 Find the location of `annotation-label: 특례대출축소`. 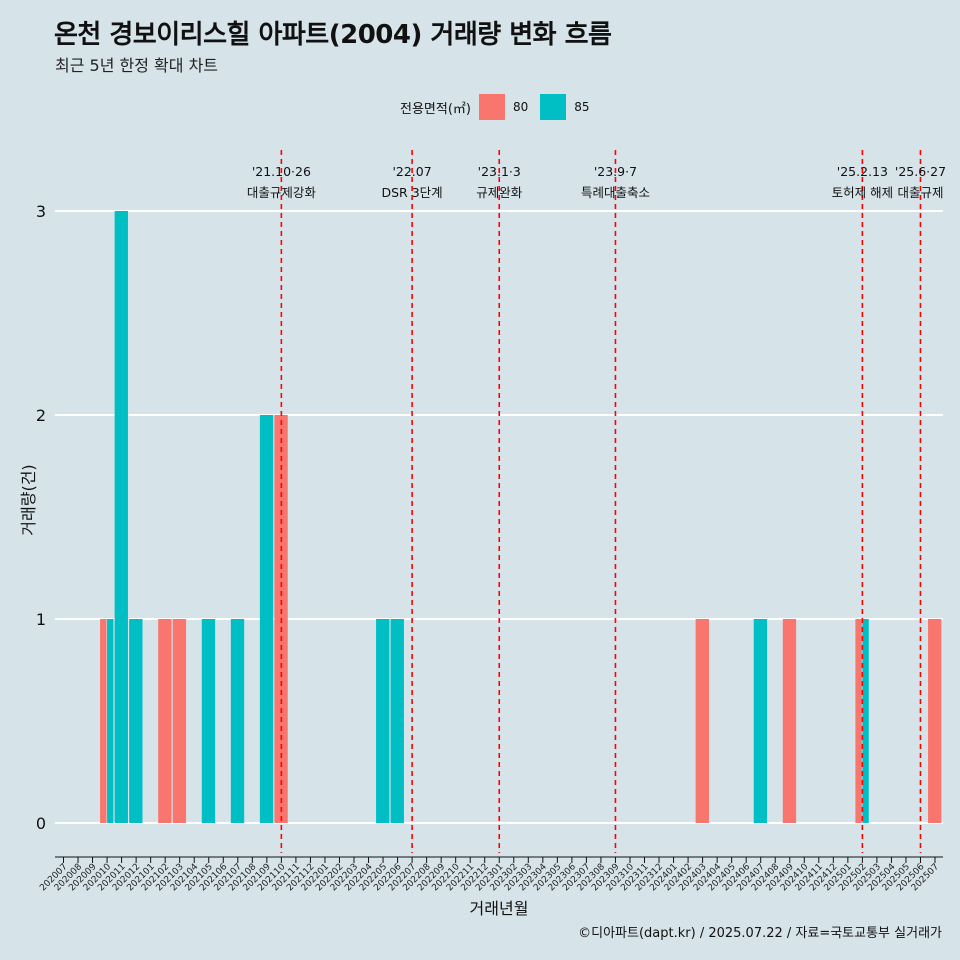

annotation-label: 특례대출축소 is located at coordinates (615, 192).